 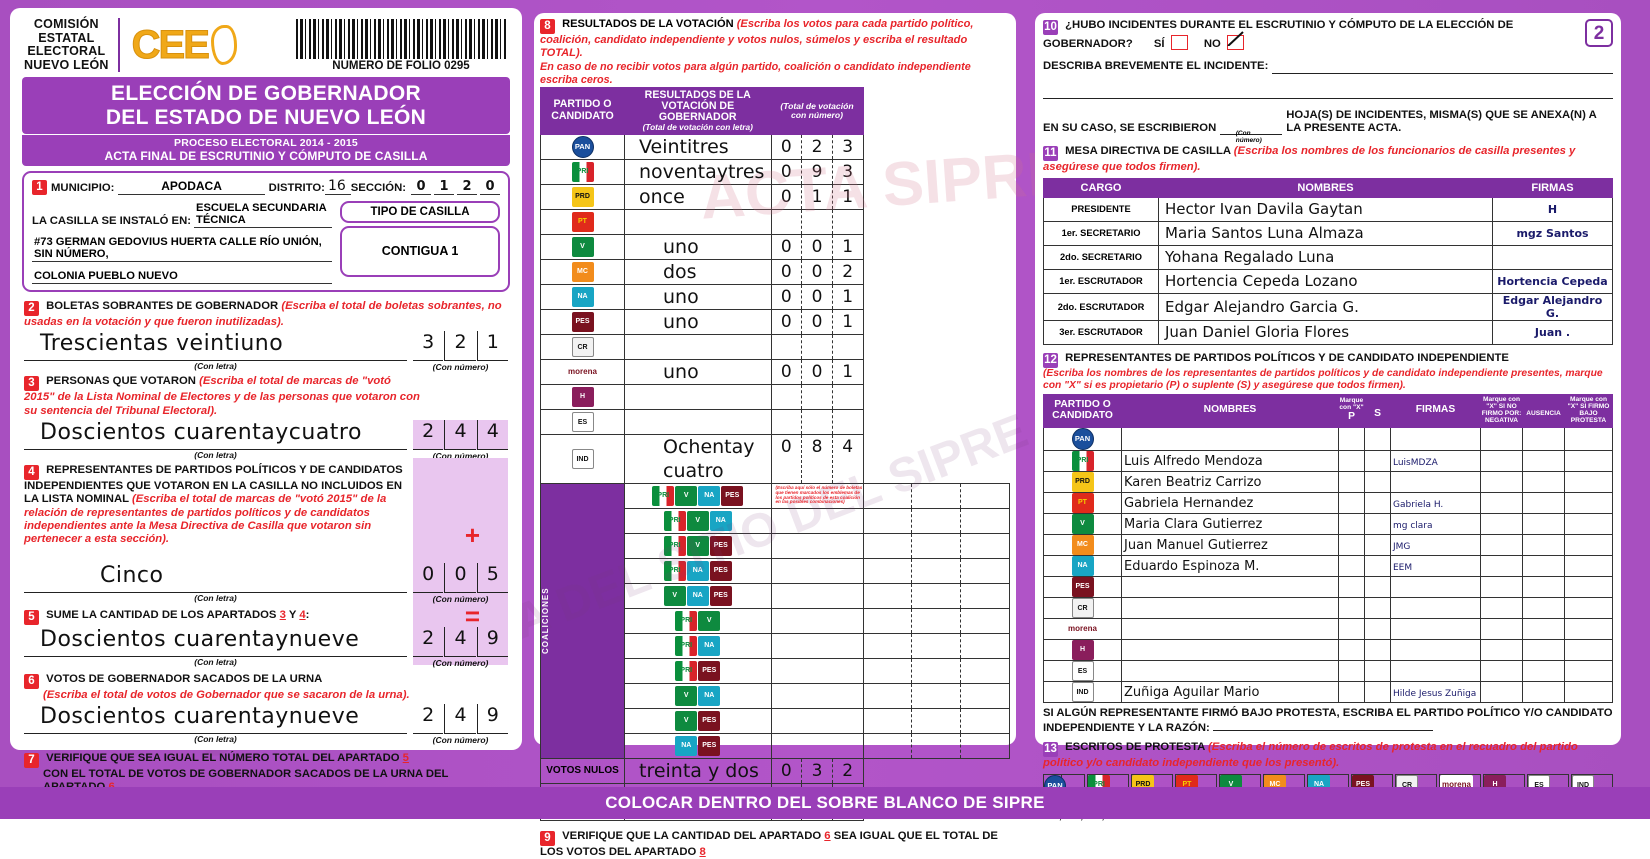 What do you see at coordinates (428, 719) in the screenshot?
I see `section-6-digit-1: 2` at bounding box center [428, 719].